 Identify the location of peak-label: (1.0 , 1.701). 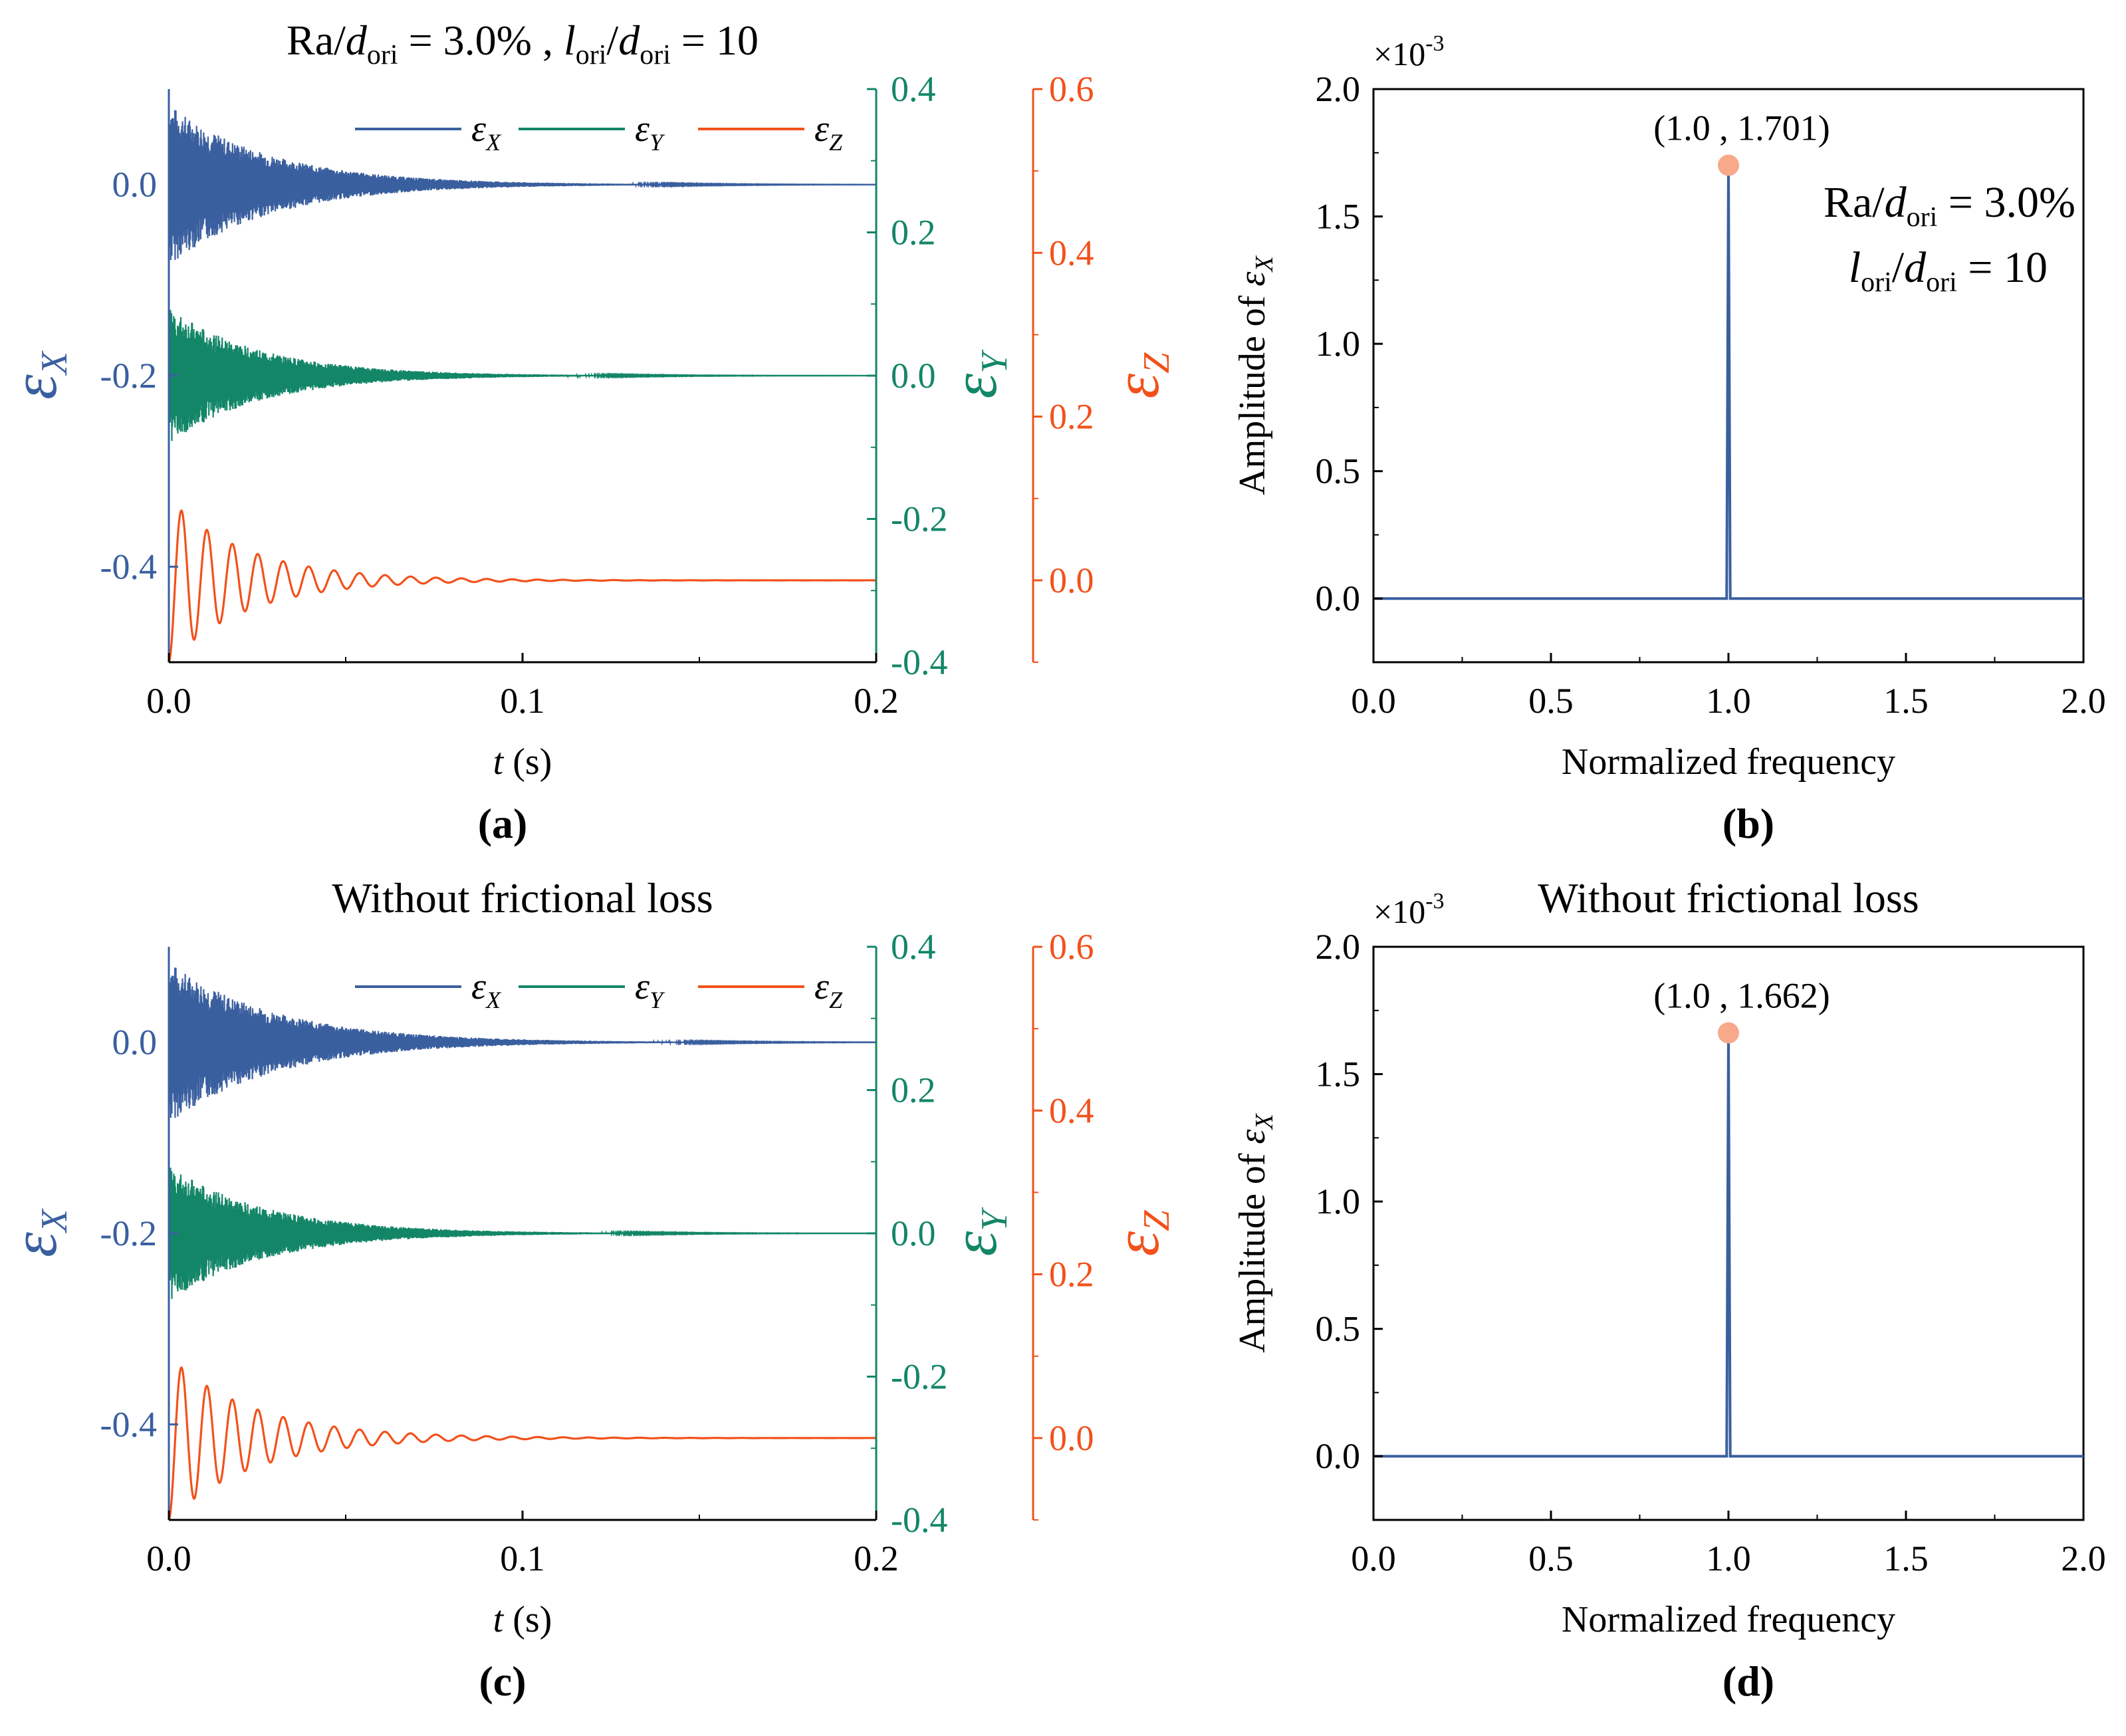
(1741, 128).